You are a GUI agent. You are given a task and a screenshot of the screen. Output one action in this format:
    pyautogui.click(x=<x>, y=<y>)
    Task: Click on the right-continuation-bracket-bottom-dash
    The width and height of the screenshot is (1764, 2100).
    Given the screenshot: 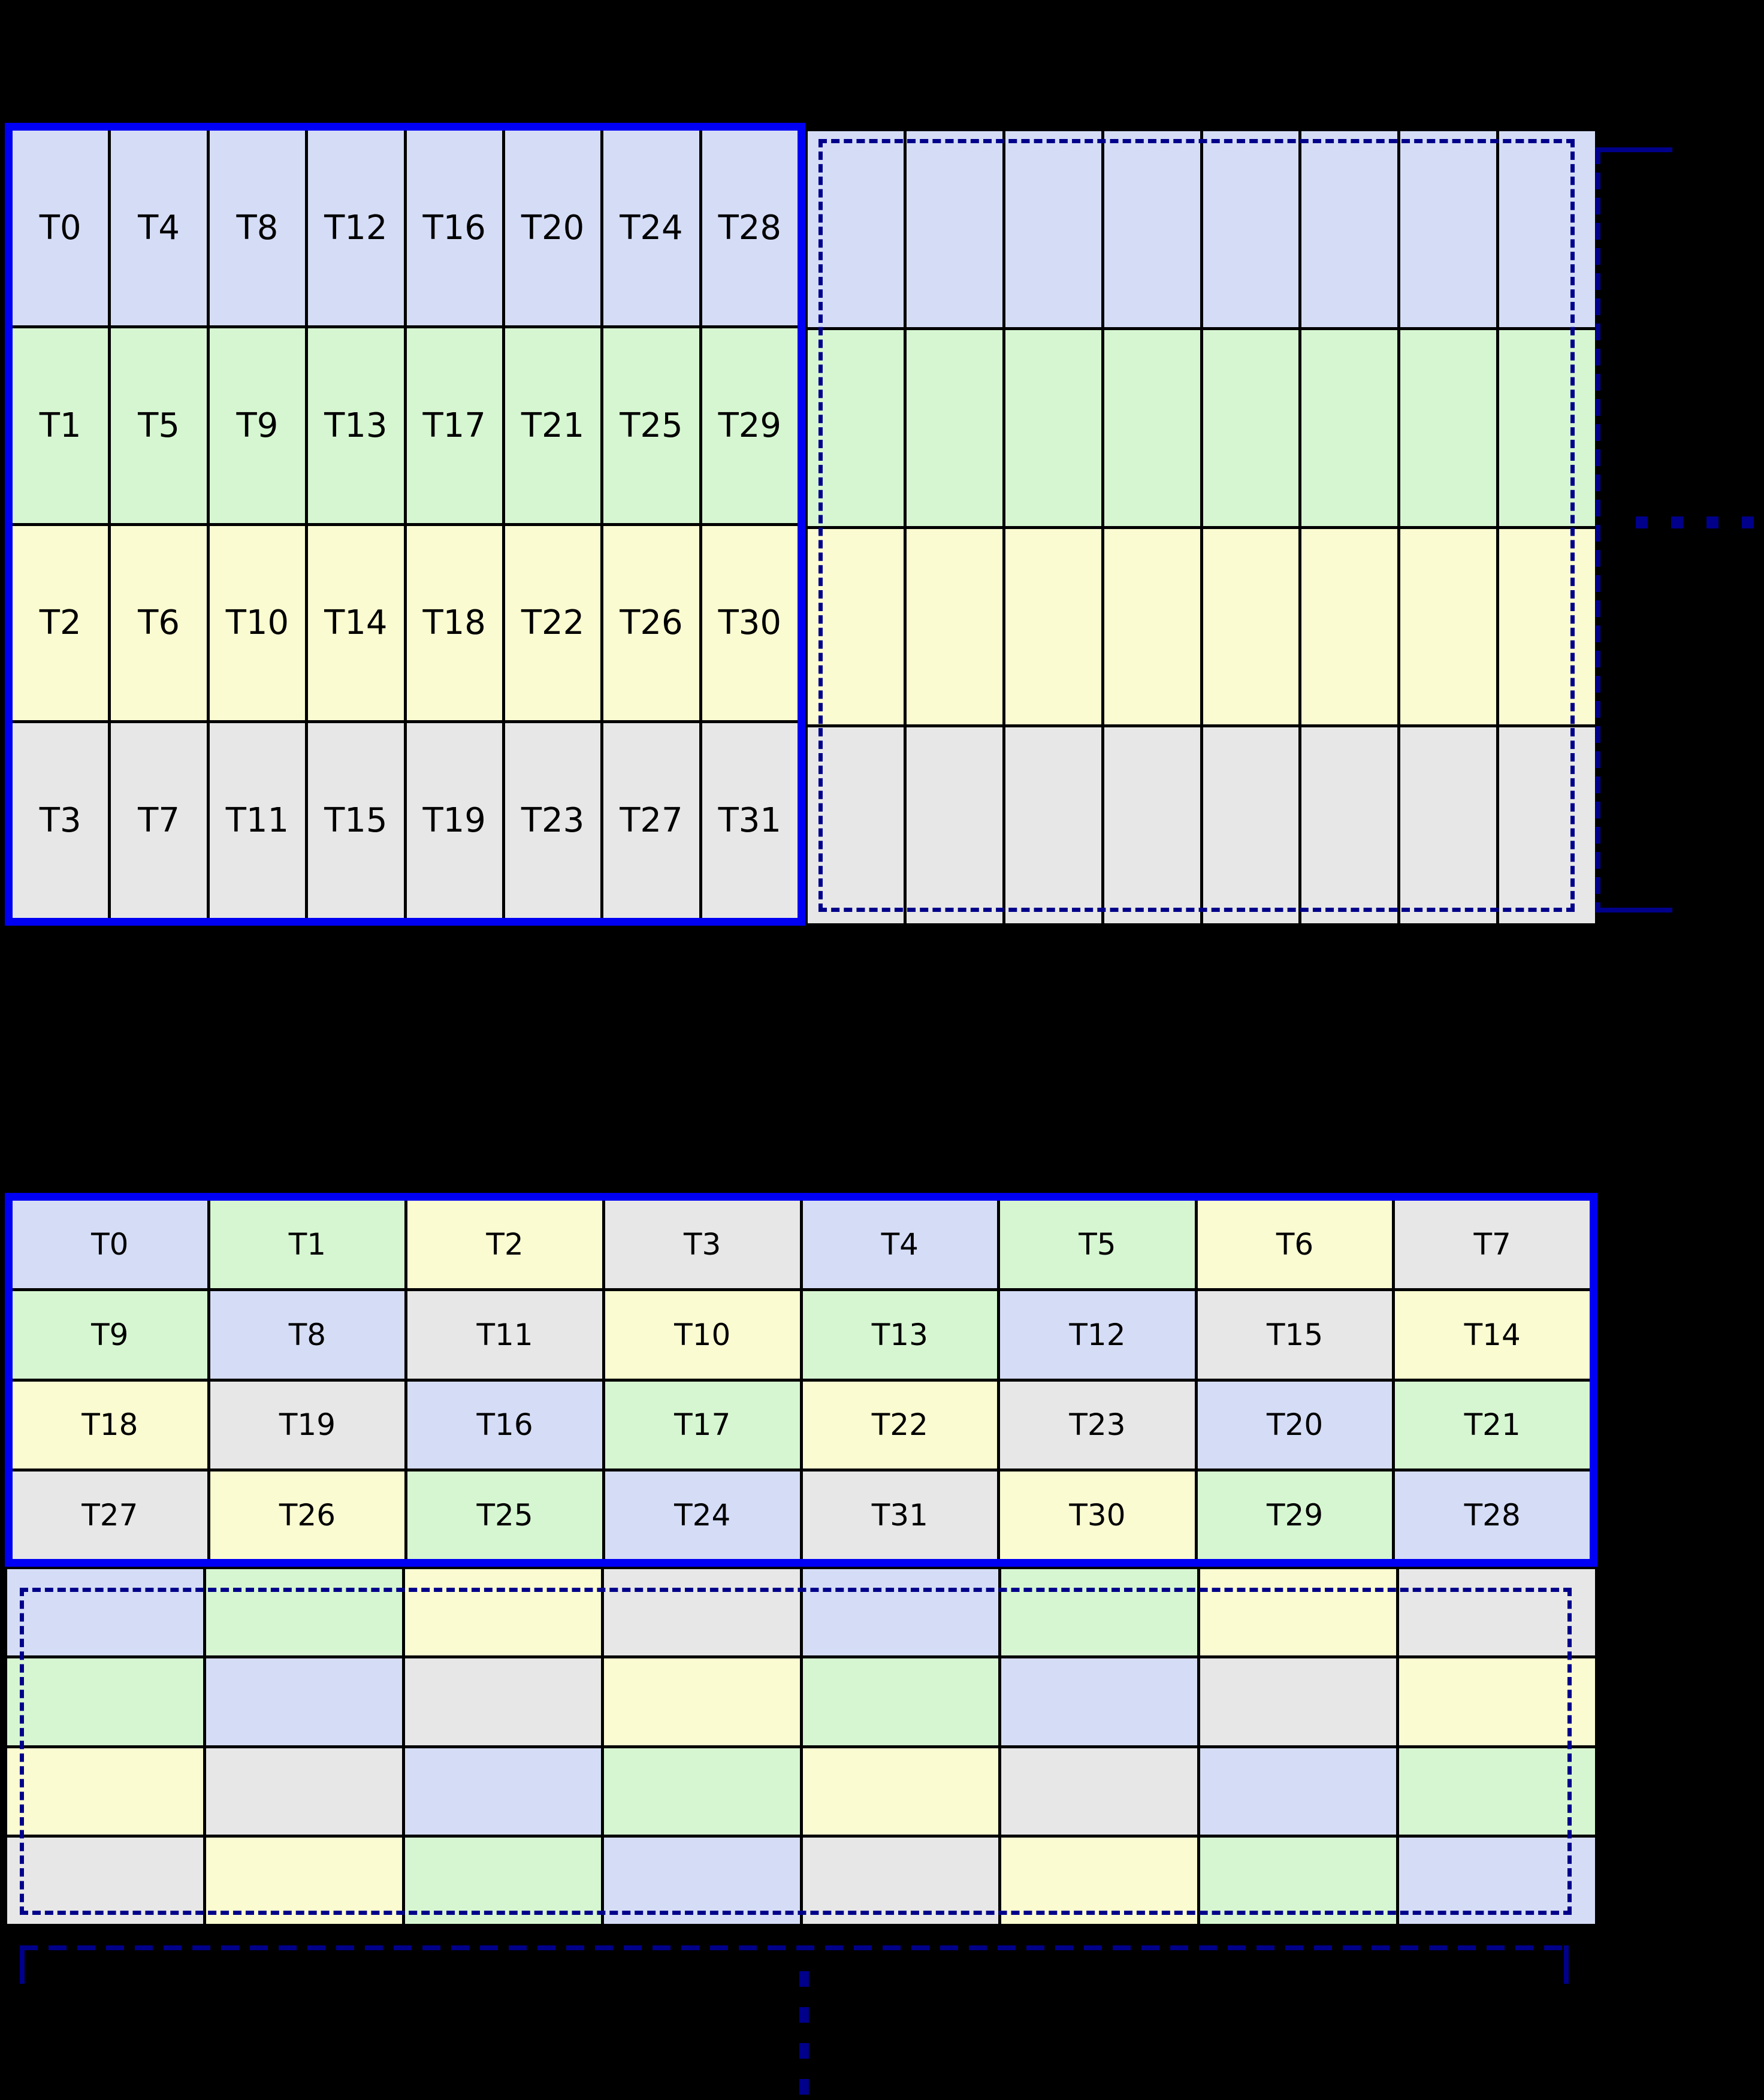 What is the action you would take?
    pyautogui.click(x=1634, y=910)
    